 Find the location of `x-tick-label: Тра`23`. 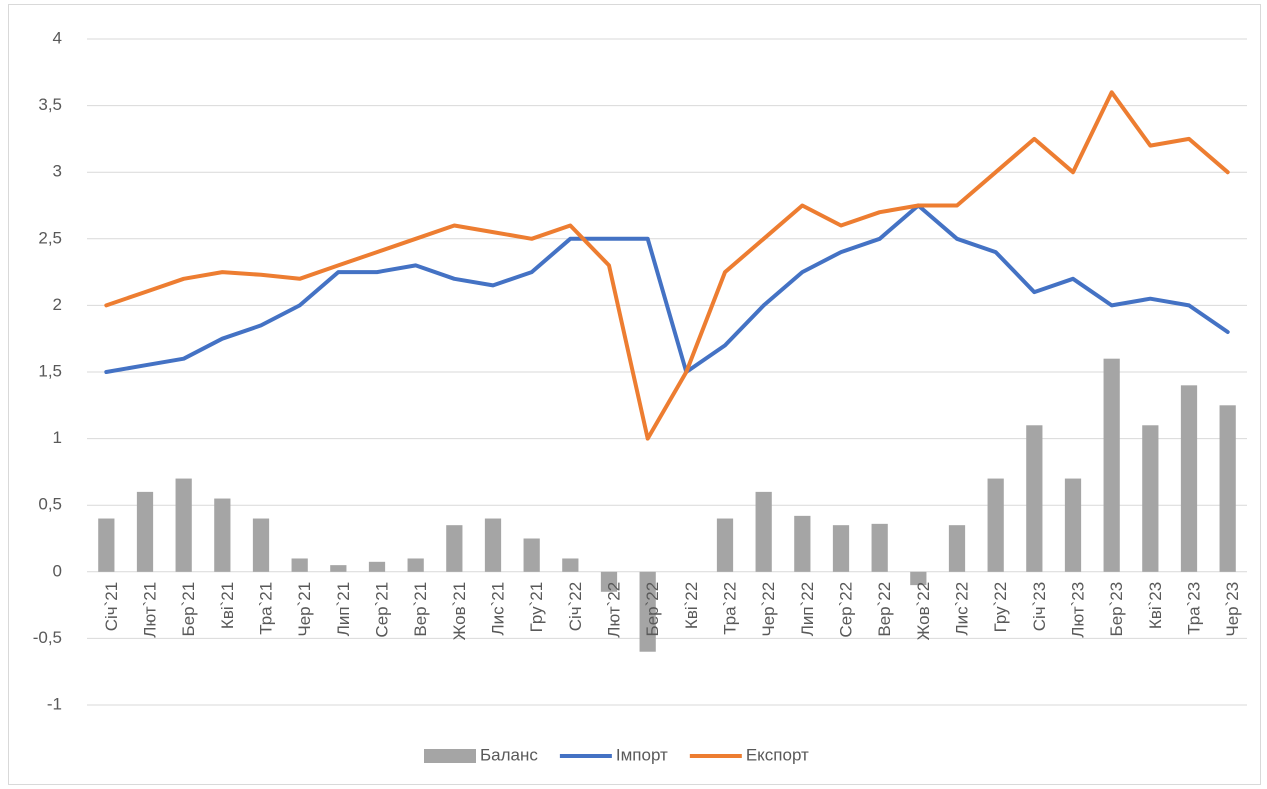

x-tick-label: Тра`23 is located at coordinates (1193, 608).